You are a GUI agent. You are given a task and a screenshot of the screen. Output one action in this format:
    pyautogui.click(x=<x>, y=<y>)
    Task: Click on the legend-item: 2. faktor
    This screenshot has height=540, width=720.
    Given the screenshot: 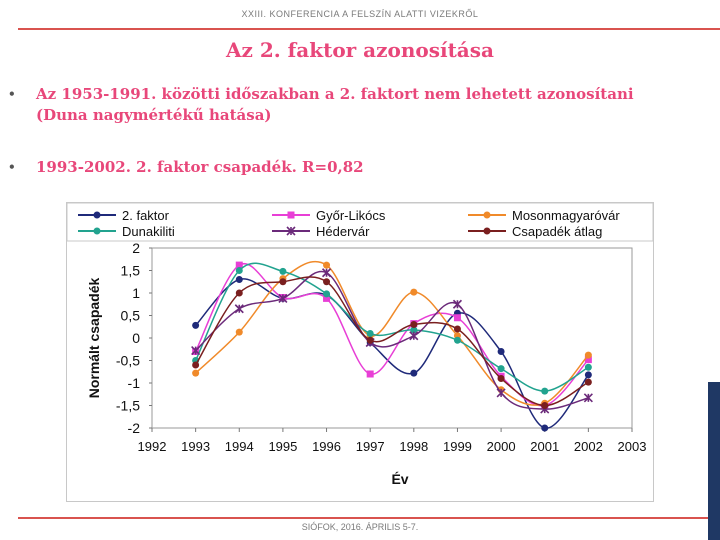 What is the action you would take?
    pyautogui.click(x=124, y=215)
    